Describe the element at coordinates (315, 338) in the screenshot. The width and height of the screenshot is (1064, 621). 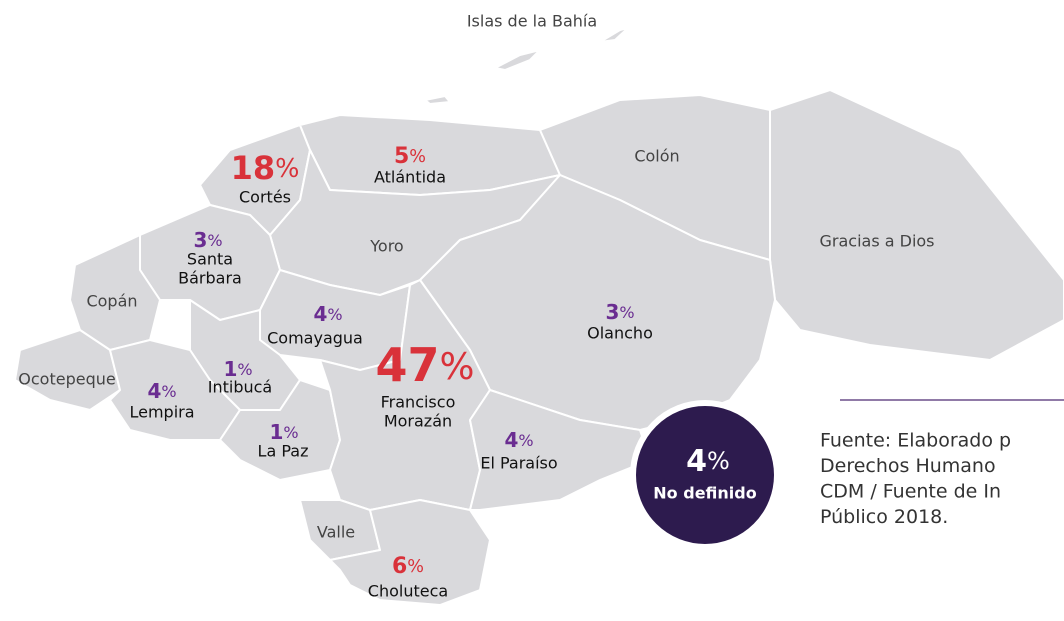
I see `region-name: Comayagua` at that location.